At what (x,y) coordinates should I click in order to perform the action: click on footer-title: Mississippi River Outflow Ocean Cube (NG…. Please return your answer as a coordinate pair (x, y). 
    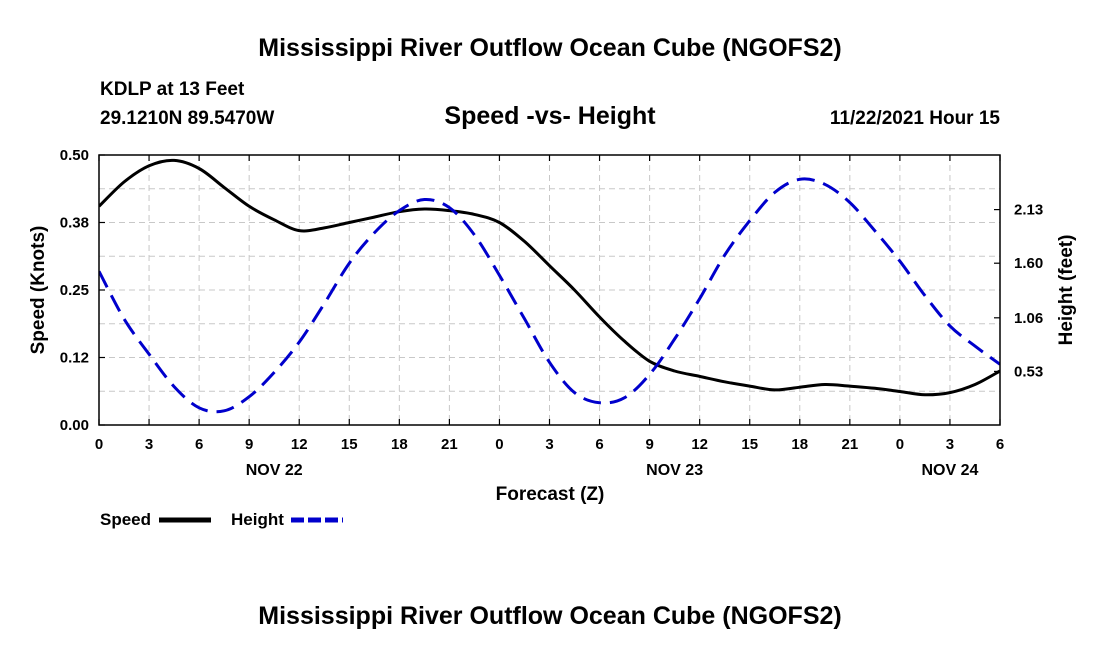
    Looking at the image, I should click on (549, 616).